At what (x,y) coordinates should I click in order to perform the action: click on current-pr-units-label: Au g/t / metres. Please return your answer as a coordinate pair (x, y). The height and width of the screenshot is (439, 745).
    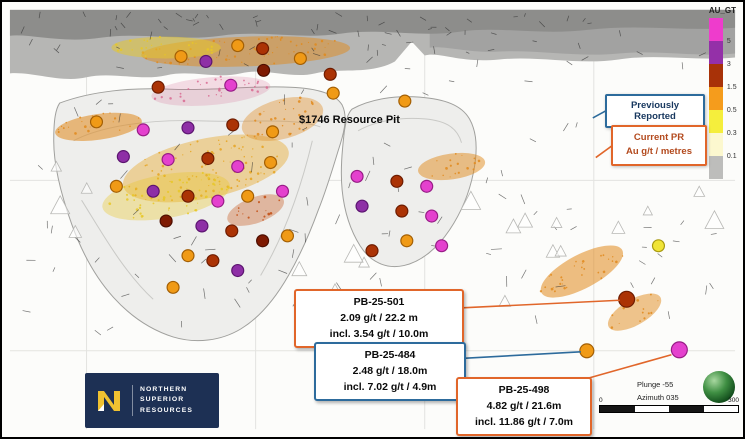
    Looking at the image, I should click on (659, 152).